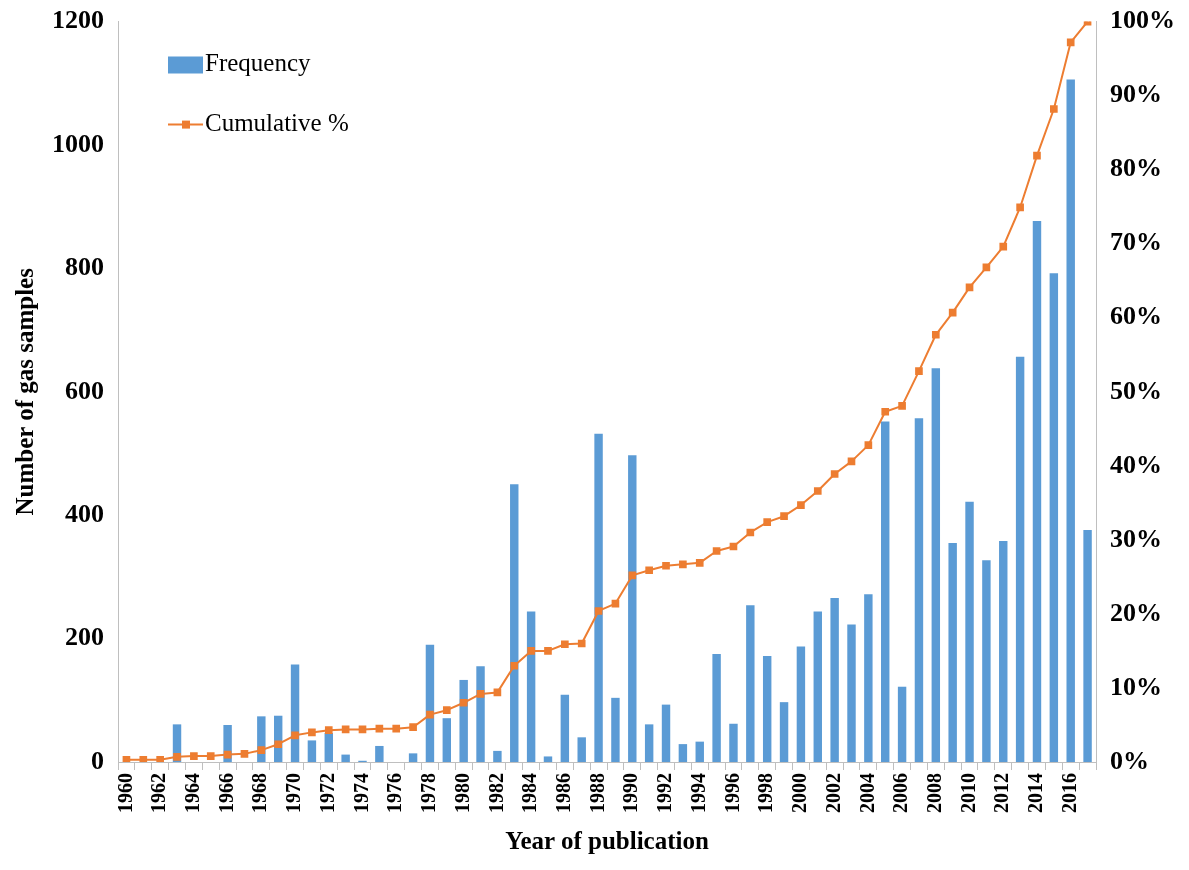 The height and width of the screenshot is (870, 1189). What do you see at coordinates (799, 793) in the screenshot?
I see `x-tick-label: 2000` at bounding box center [799, 793].